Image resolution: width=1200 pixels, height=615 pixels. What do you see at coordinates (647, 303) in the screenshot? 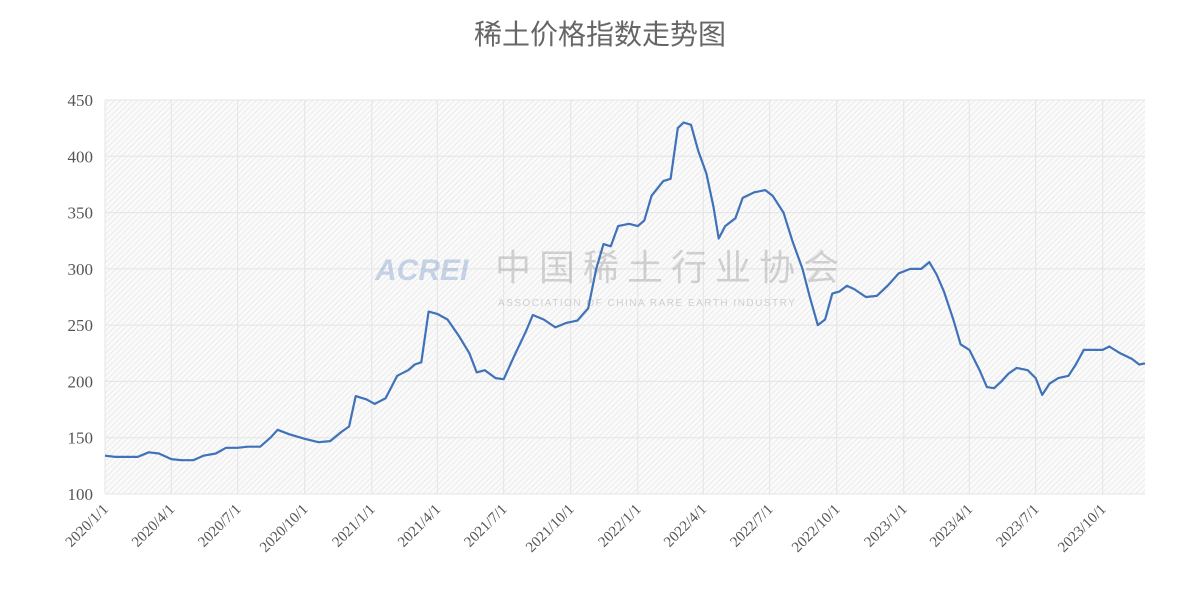
I see `watermark-subtitle: ASSOCIATION OF CHINA RARE EARTH INDUSTRY` at bounding box center [647, 303].